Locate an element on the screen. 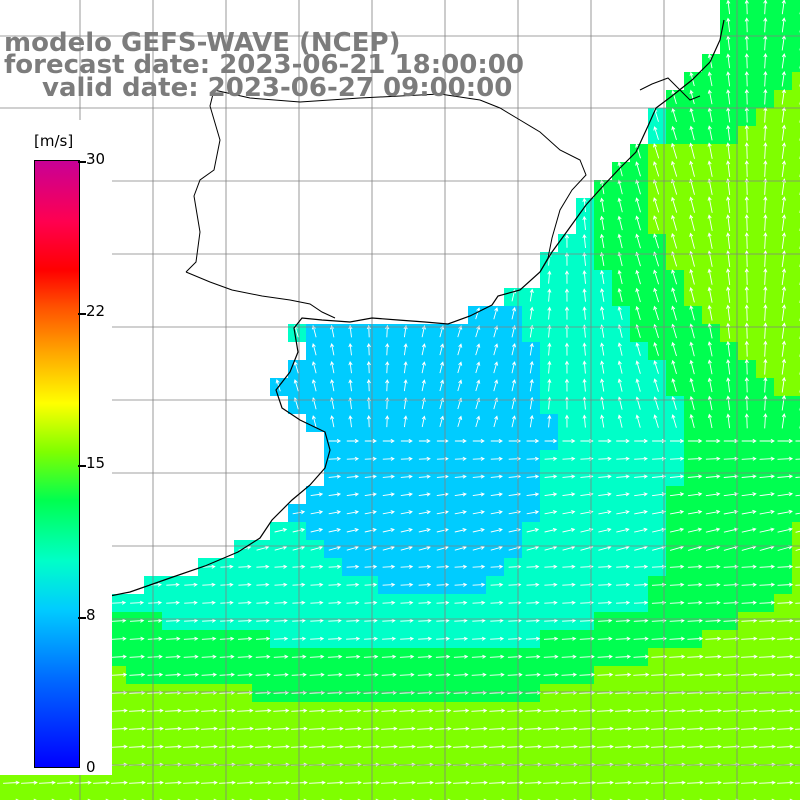 The height and width of the screenshot is (800, 800). colorbar-tick-label: 0 is located at coordinates (91, 767).